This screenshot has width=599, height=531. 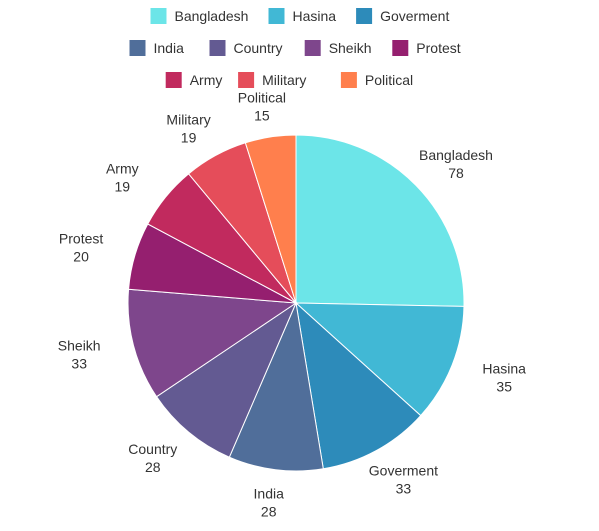 I want to click on legend-item-hasina: Hasina, so click(x=302, y=16).